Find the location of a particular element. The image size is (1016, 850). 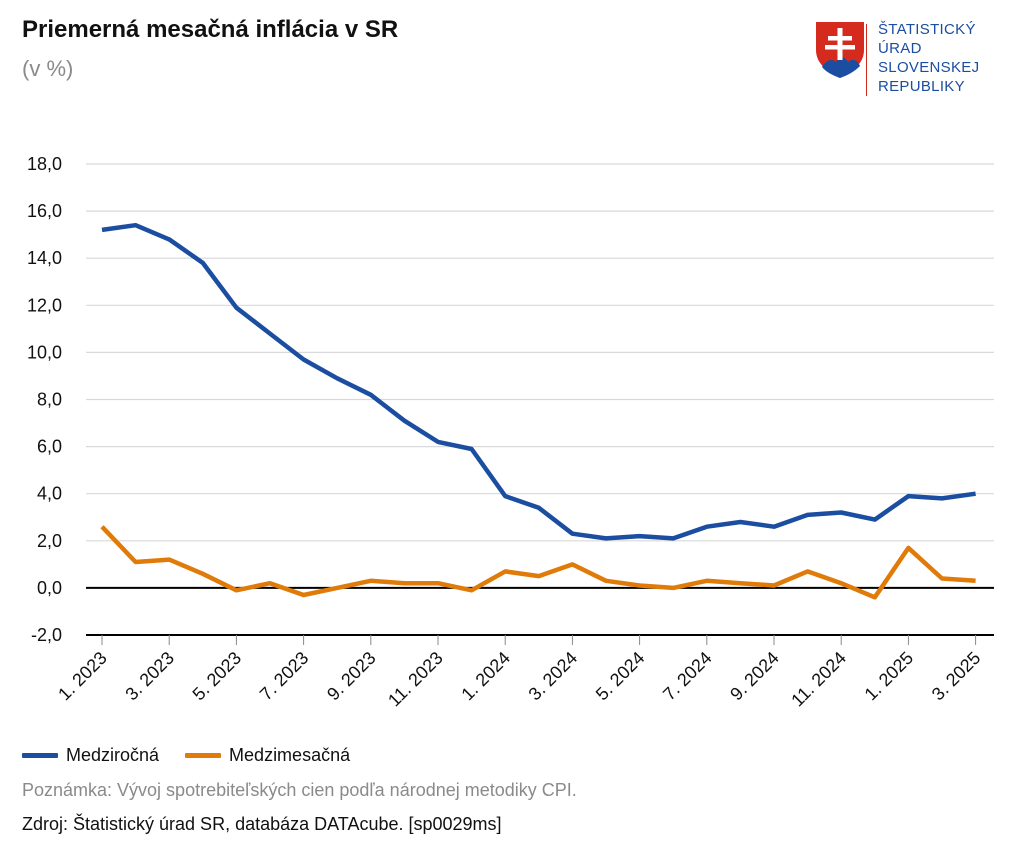

y-tick-label: 12,0 is located at coordinates (44, 305).